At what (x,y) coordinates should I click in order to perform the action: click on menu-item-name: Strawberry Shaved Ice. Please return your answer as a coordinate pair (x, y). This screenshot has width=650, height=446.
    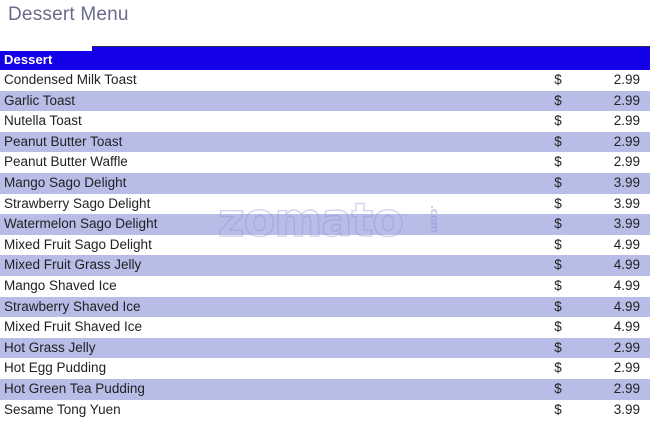
    Looking at the image, I should click on (72, 306).